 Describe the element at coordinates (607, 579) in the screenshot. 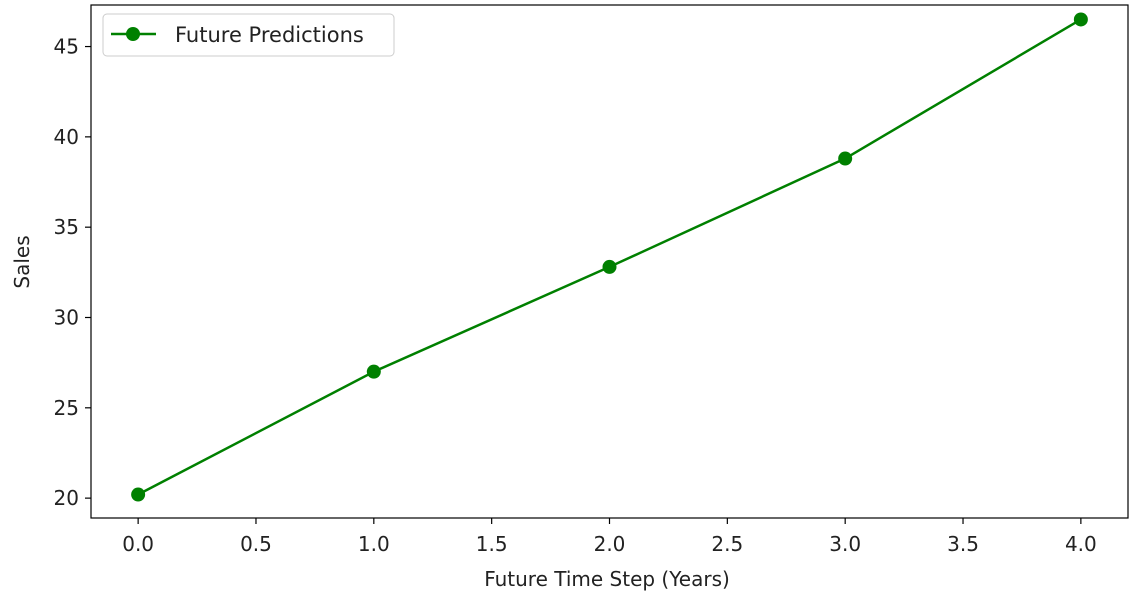

I see `x-axis-label: Future Time Step (Years)` at that location.